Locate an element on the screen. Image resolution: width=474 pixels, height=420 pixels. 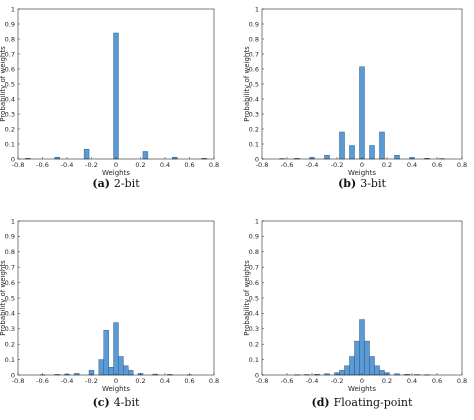
caption-tag: (a) is located at coordinates (101, 183).